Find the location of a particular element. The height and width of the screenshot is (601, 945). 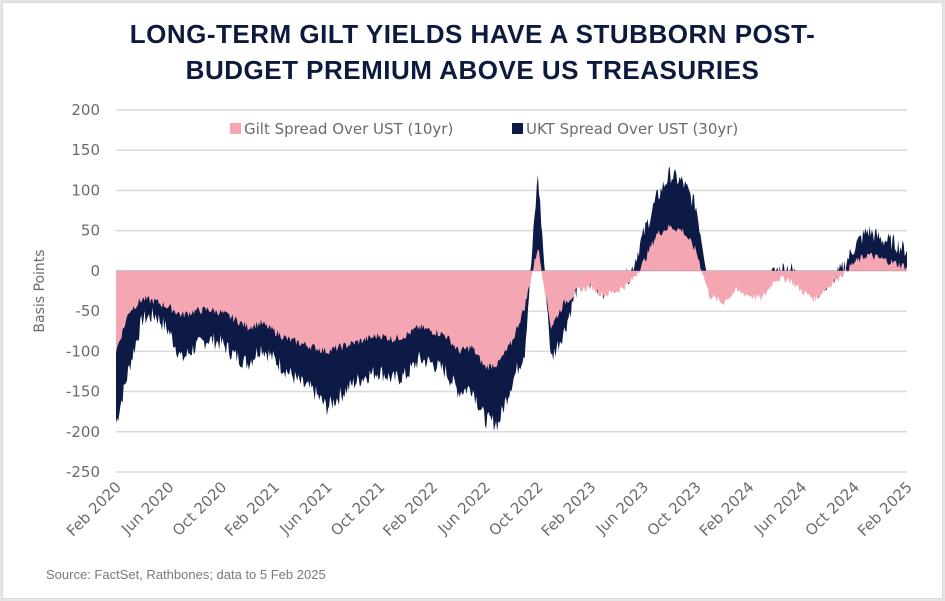

y-tick-label: -50 is located at coordinates (88, 311).